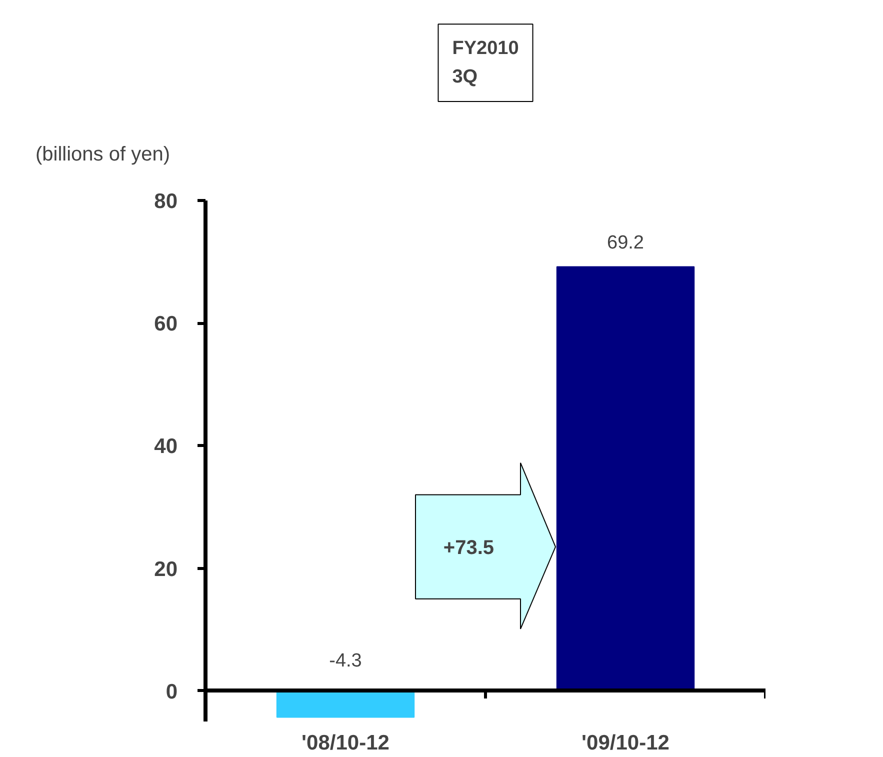 This screenshot has width=883, height=757. What do you see at coordinates (166, 324) in the screenshot?
I see `y-tick-label: 60` at bounding box center [166, 324].